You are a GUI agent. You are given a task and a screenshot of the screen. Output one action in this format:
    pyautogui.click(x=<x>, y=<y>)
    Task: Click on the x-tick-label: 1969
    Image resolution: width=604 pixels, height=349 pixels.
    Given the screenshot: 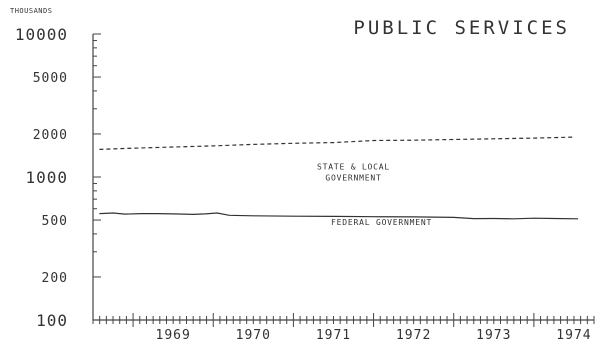 What is the action you would take?
    pyautogui.click(x=173, y=335)
    